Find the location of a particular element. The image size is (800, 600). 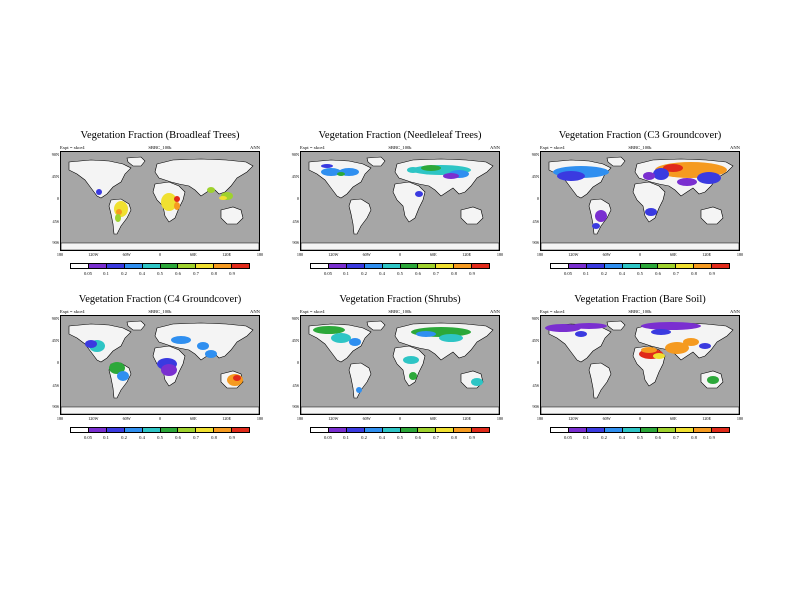

south-america-landmass is located at coordinates (600, 380).